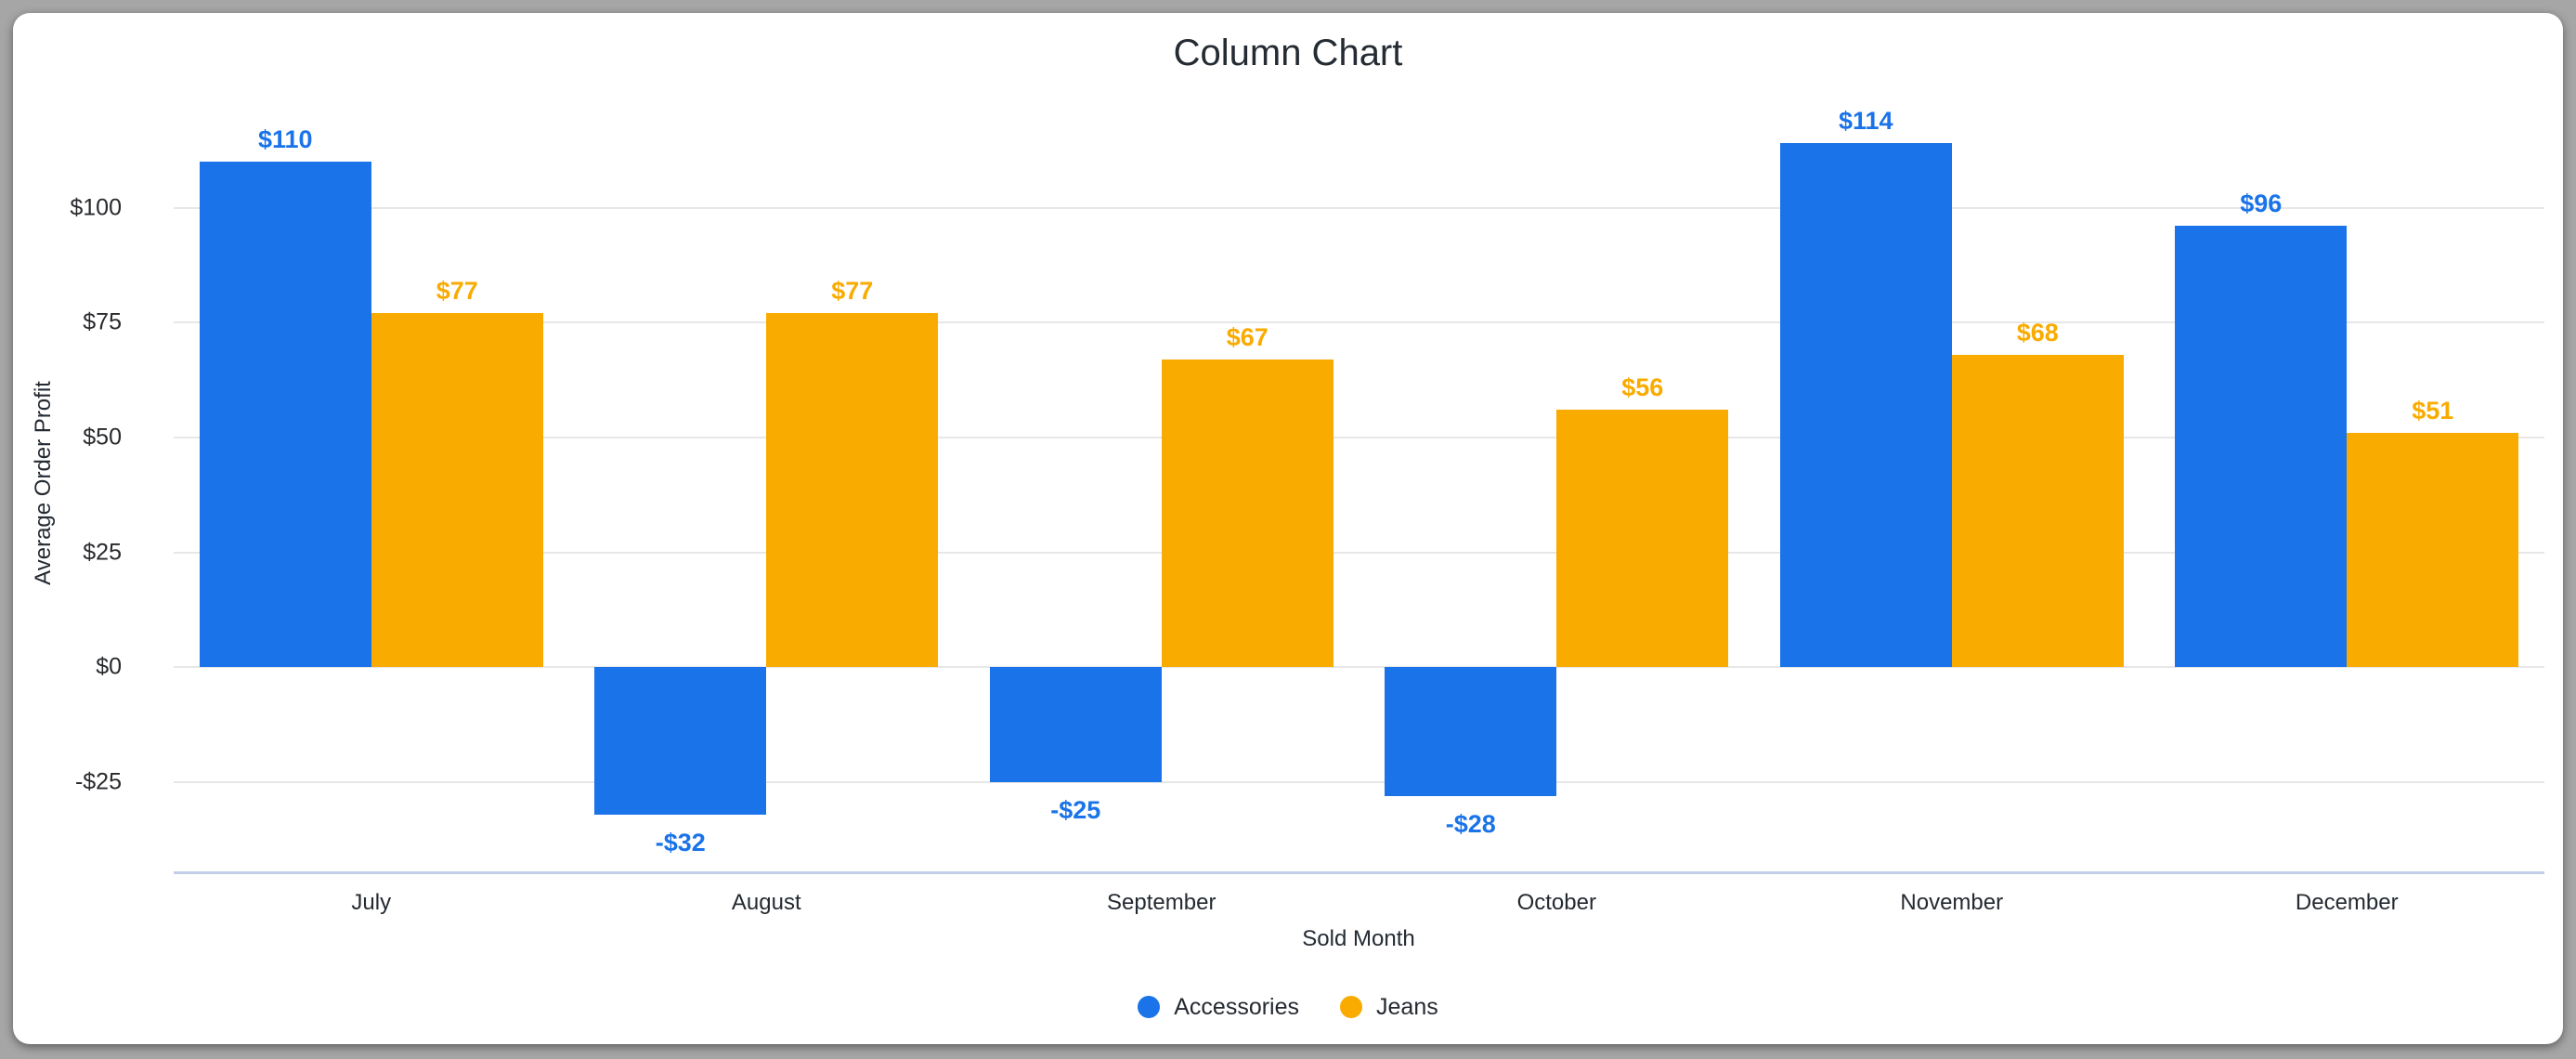 The height and width of the screenshot is (1059, 2576). Describe the element at coordinates (285, 139) in the screenshot. I see `bar-value-label: $110` at that location.